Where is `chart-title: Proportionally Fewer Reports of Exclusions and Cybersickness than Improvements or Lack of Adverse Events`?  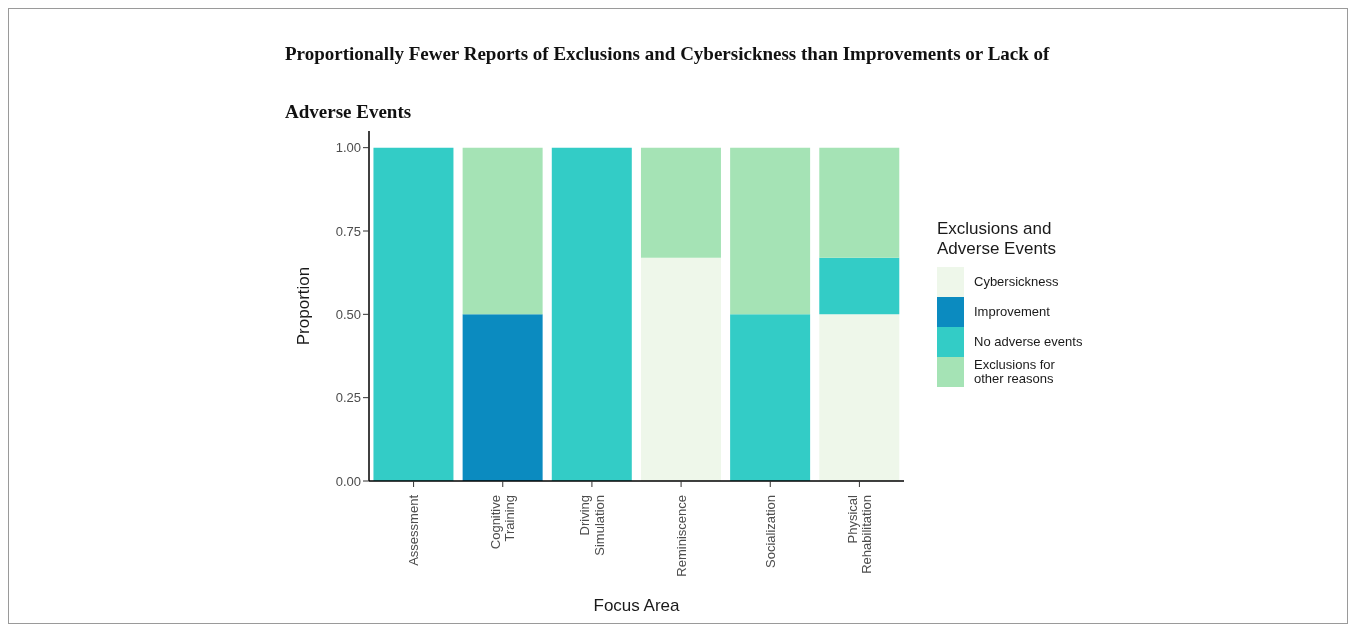 chart-title: Proportionally Fewer Reports of Exclusions and Cybersickness than Improvements or Lack of Adverse Events is located at coordinates (667, 82).